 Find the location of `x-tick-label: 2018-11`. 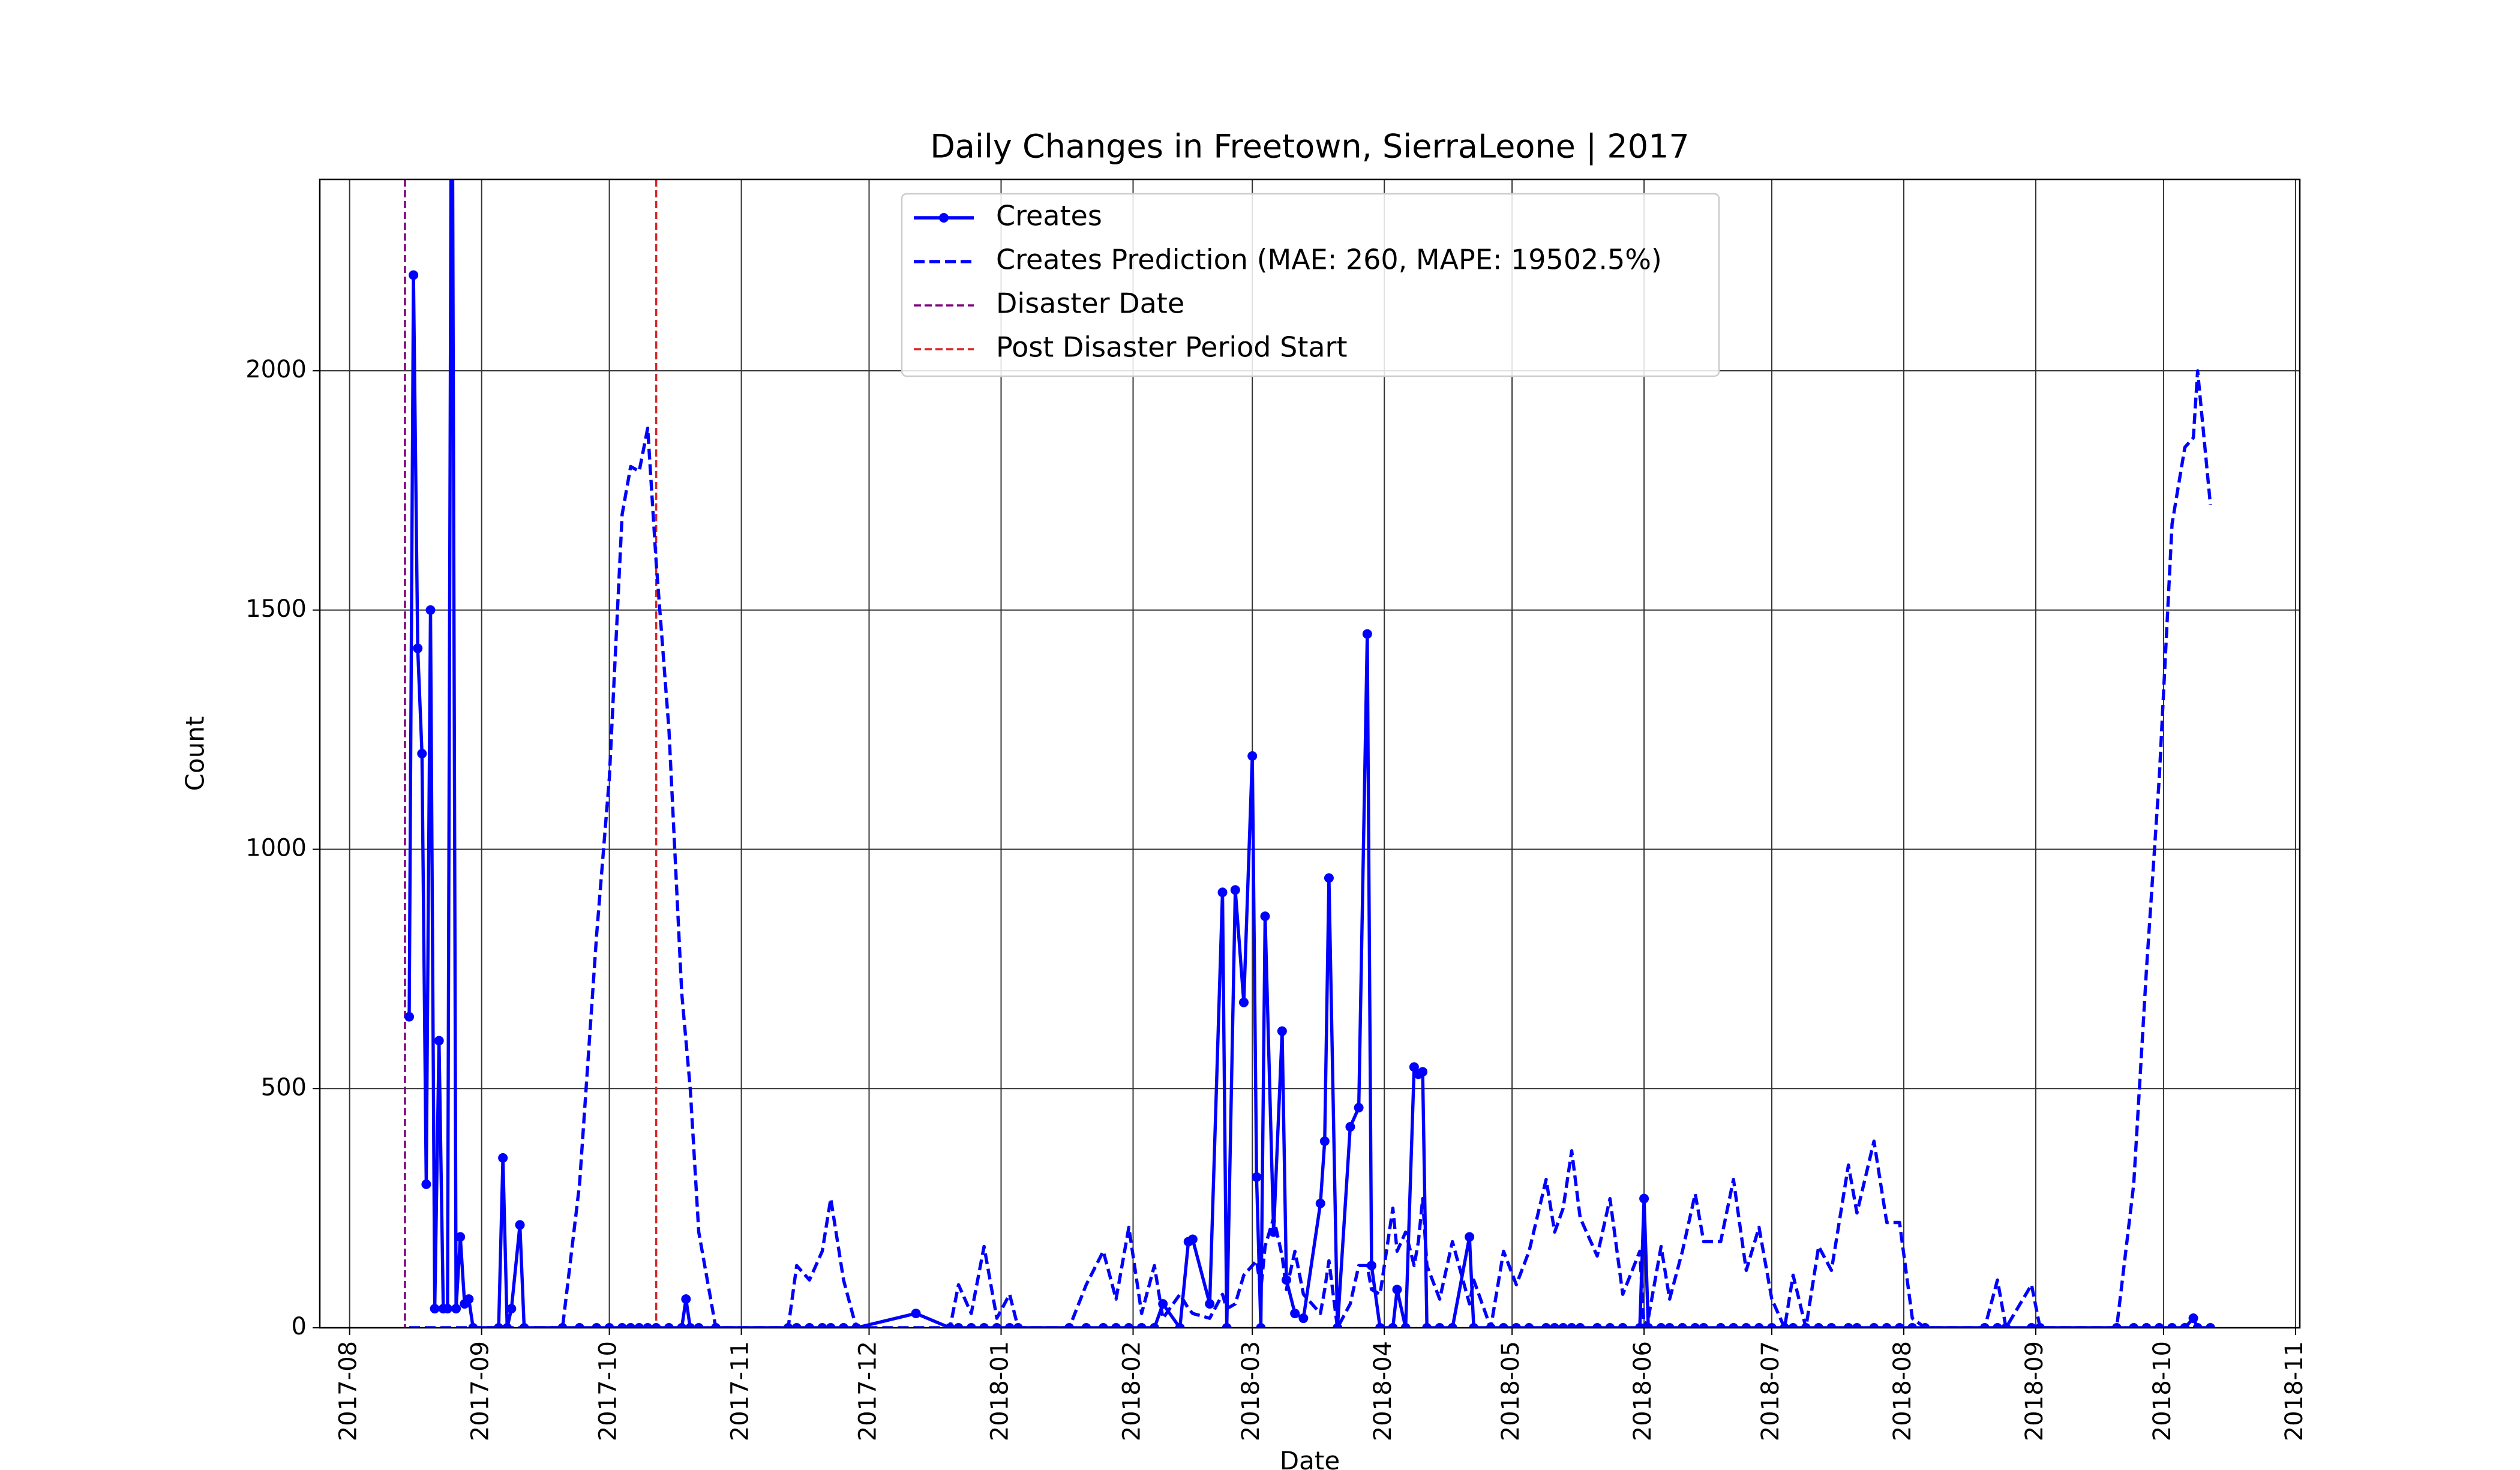

x-tick-label: 2018-11 is located at coordinates (2294, 1391).